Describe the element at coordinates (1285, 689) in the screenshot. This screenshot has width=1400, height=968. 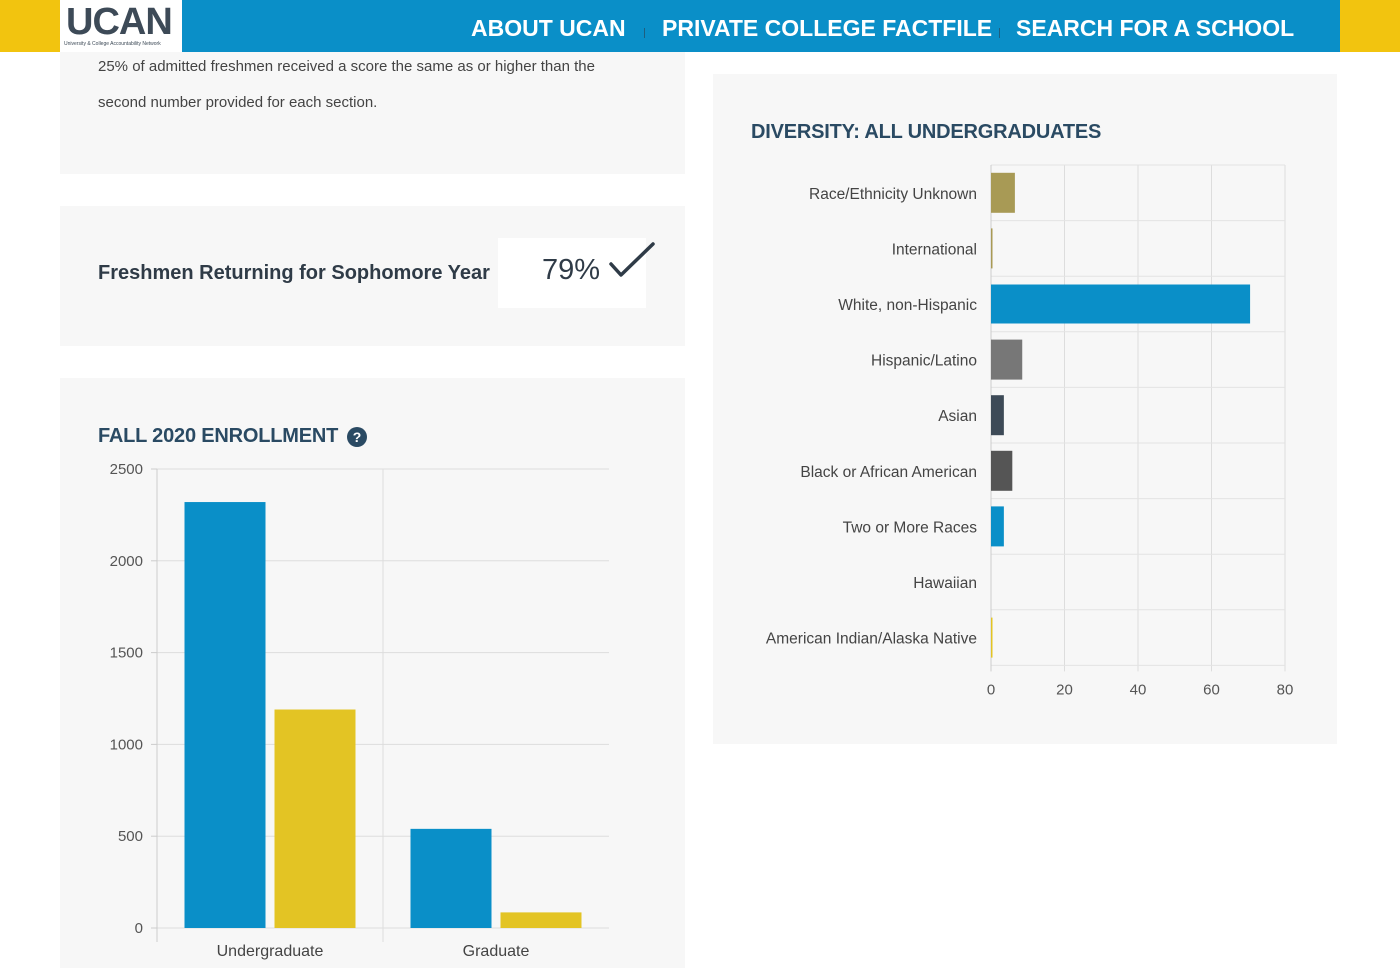
I see `x-tick-label: 80` at that location.